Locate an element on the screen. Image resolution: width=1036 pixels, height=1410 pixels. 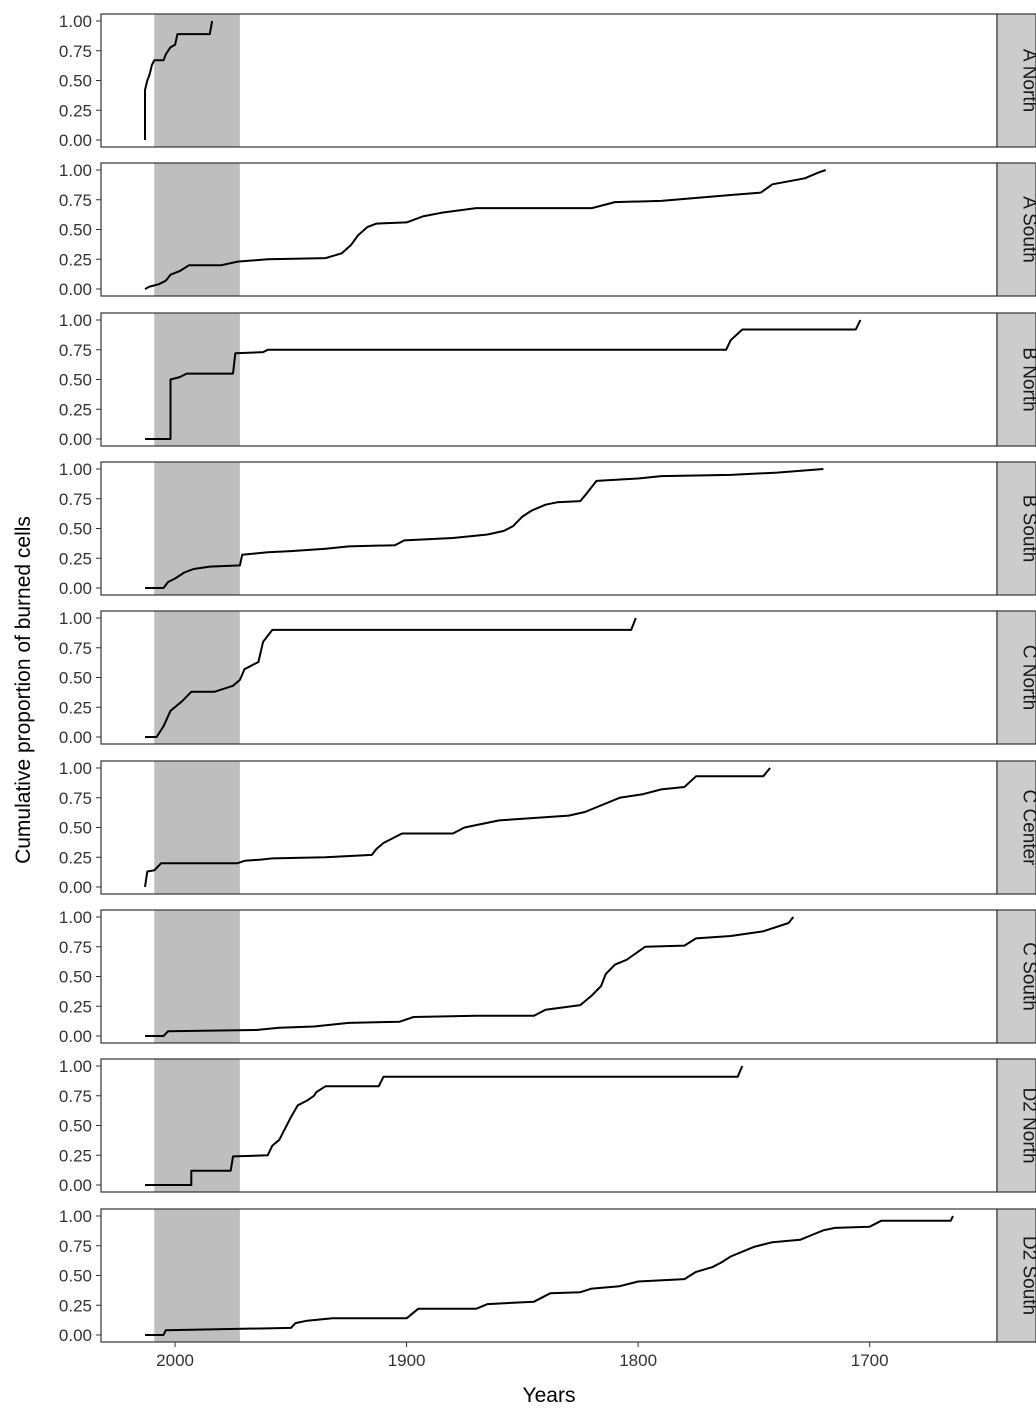
facet-panel: B South 0.00 0.25 0.50 0.75 1.00 is located at coordinates (547, 529).